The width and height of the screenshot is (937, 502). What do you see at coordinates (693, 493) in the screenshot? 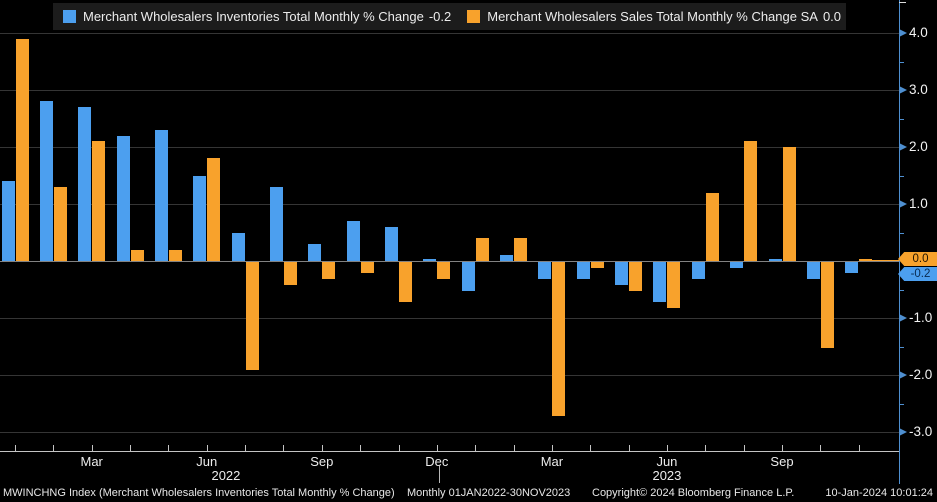
I see `copyright-notice: Copyright© 2024 Bloomberg Finance L.P.` at bounding box center [693, 493].